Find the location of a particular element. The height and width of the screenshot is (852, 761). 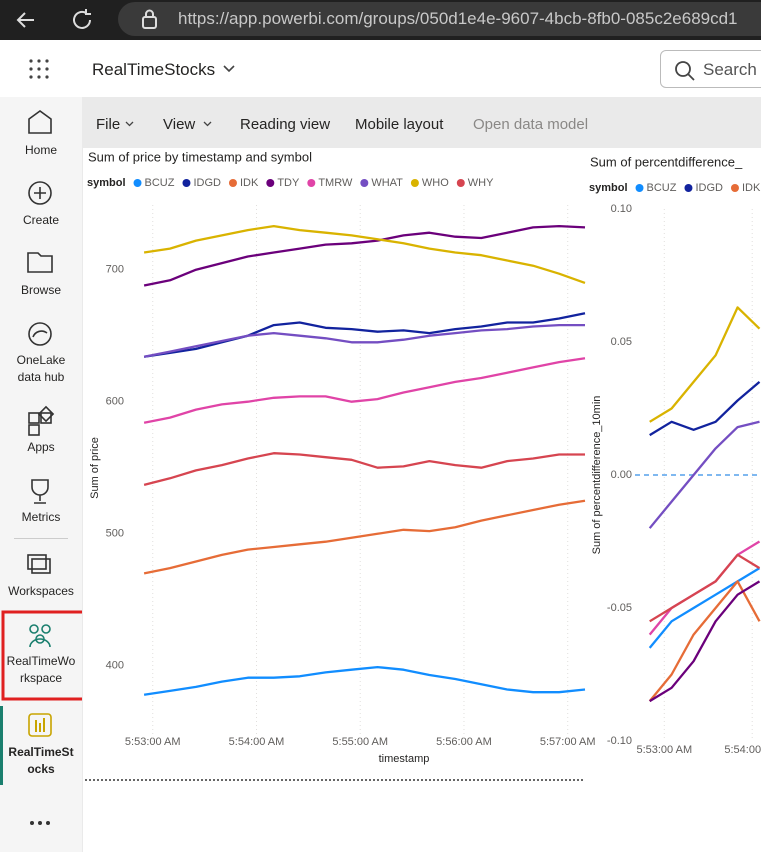

menu-view: View is located at coordinates (179, 124).